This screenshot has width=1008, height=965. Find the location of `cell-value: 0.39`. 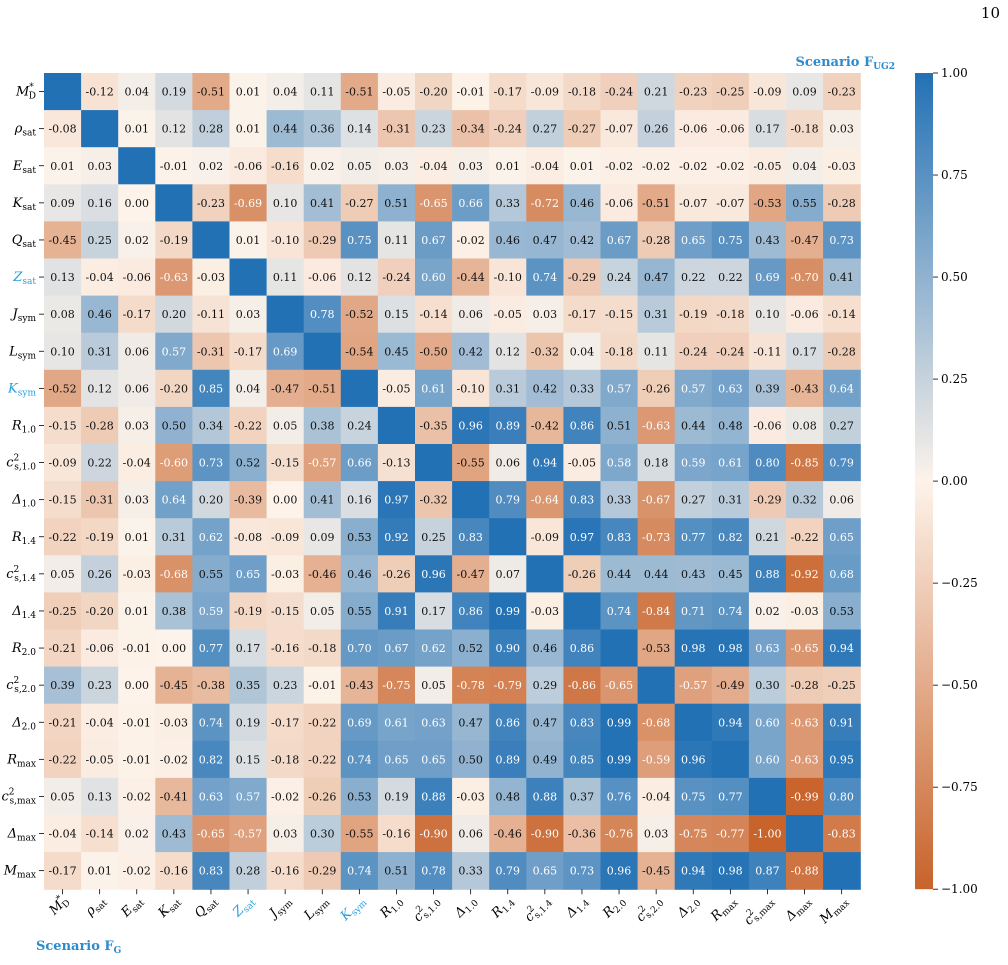

cell-value: 0.39 is located at coordinates (767, 388).